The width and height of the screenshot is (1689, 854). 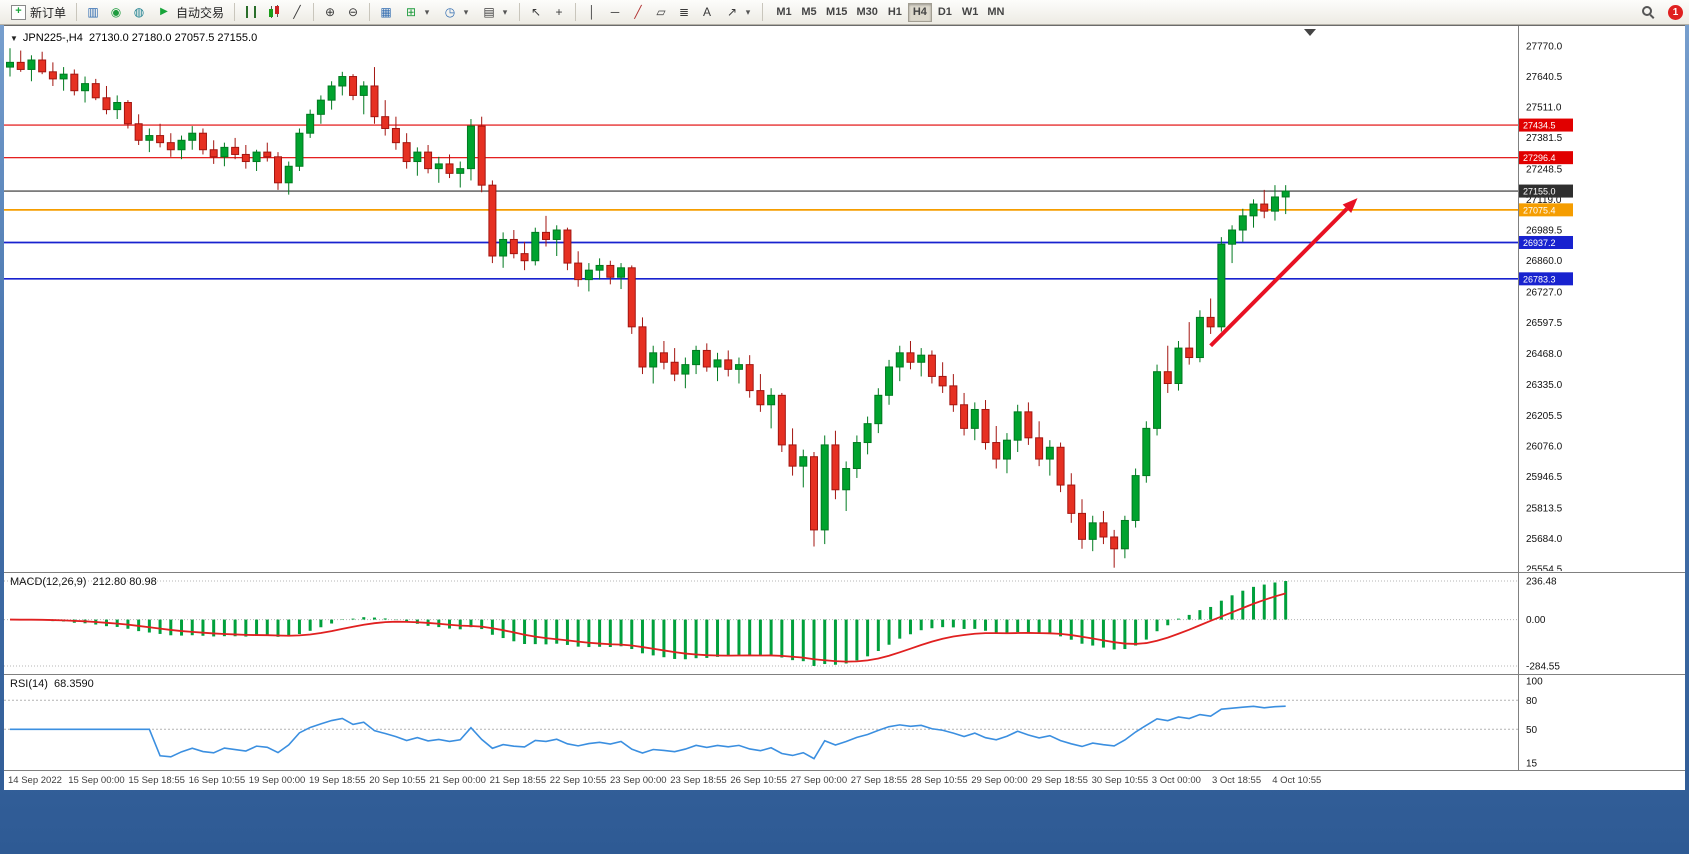 I want to click on price-tick-label: 26076.0, so click(x=1544, y=446).